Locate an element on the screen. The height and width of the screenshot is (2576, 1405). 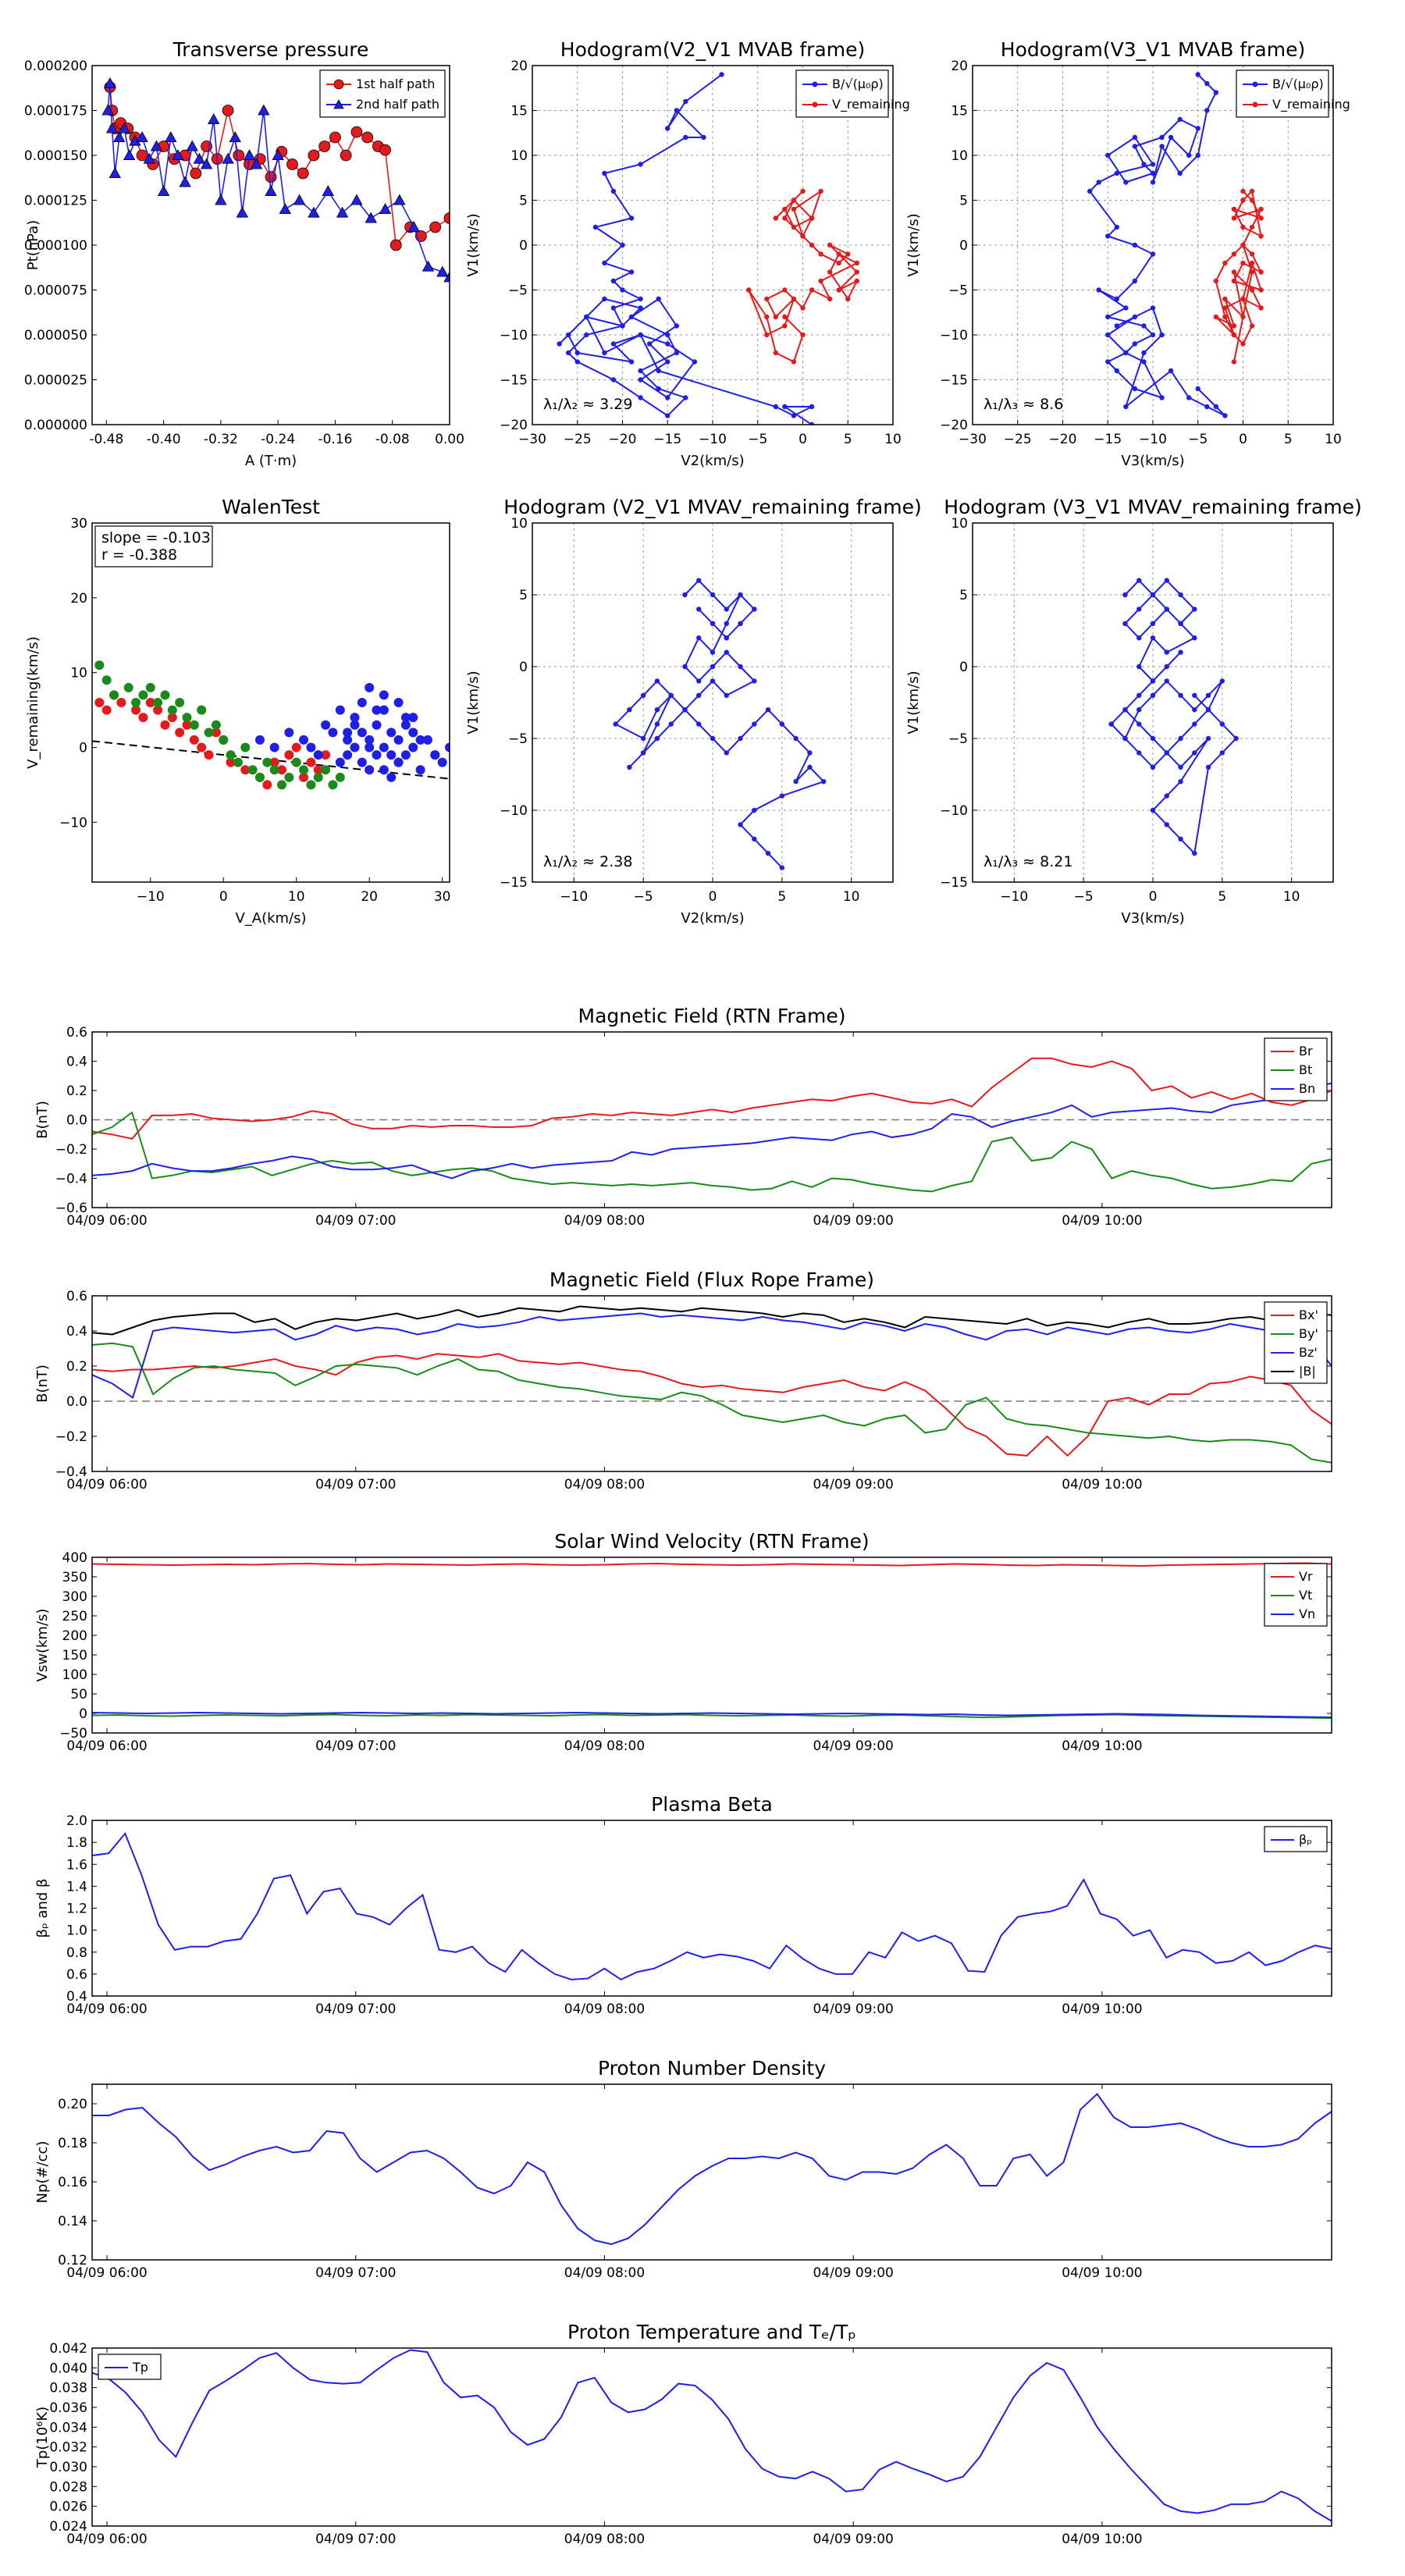
y-tick-label: 0 is located at coordinates (963, 667).